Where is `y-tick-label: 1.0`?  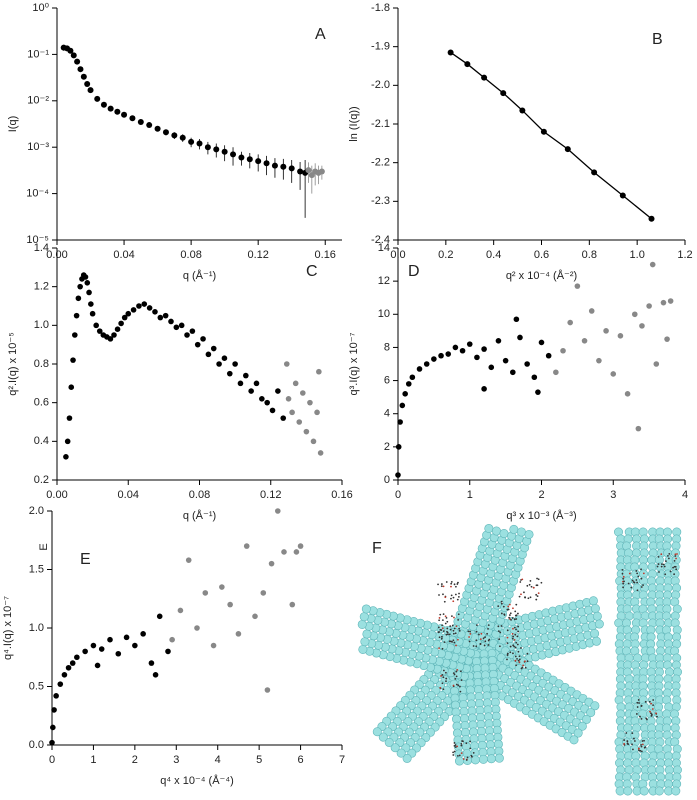 y-tick-label: 1.0 is located at coordinates (36, 628).